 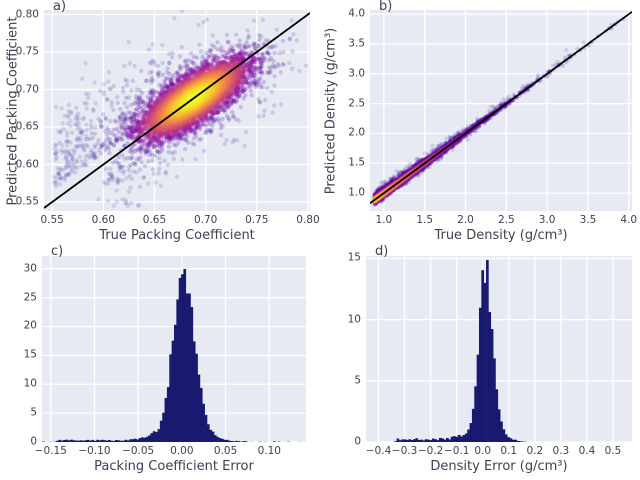 What do you see at coordinates (499, 466) in the screenshot?
I see `panel-d-xaxis-title: Density Error (g/cm³)` at bounding box center [499, 466].